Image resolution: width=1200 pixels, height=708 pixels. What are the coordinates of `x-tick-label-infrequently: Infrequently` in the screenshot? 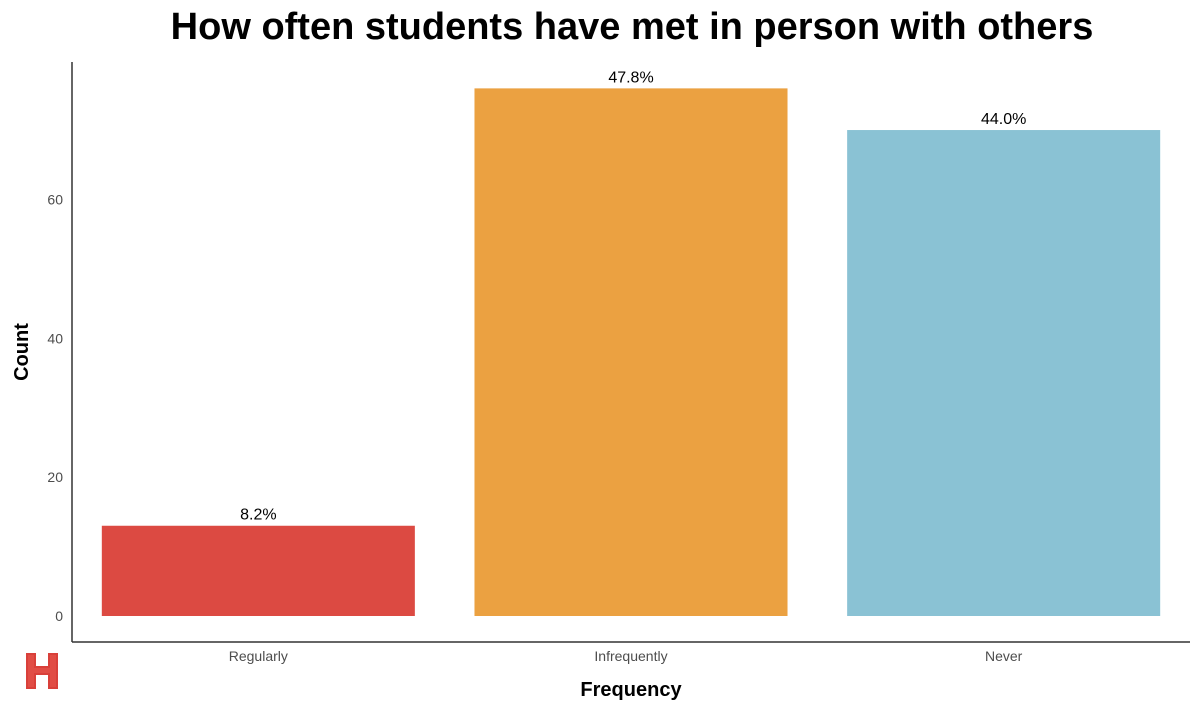 It's located at (630, 656).